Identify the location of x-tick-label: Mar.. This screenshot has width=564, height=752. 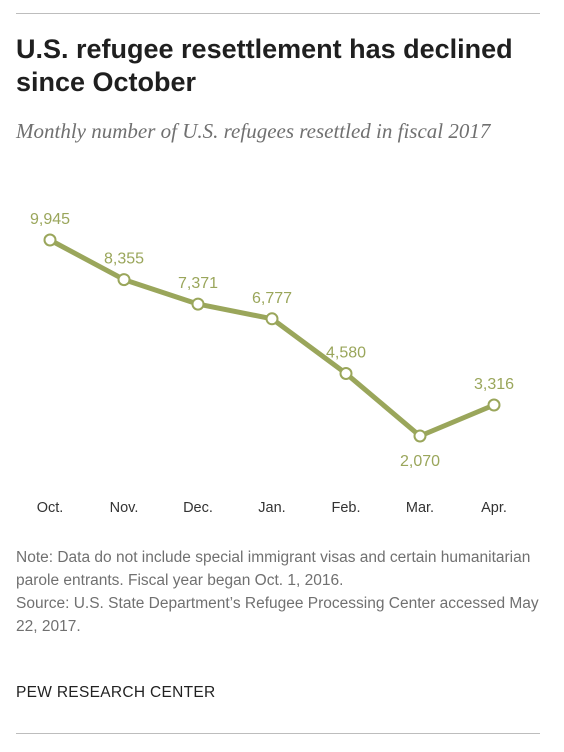
(420, 508).